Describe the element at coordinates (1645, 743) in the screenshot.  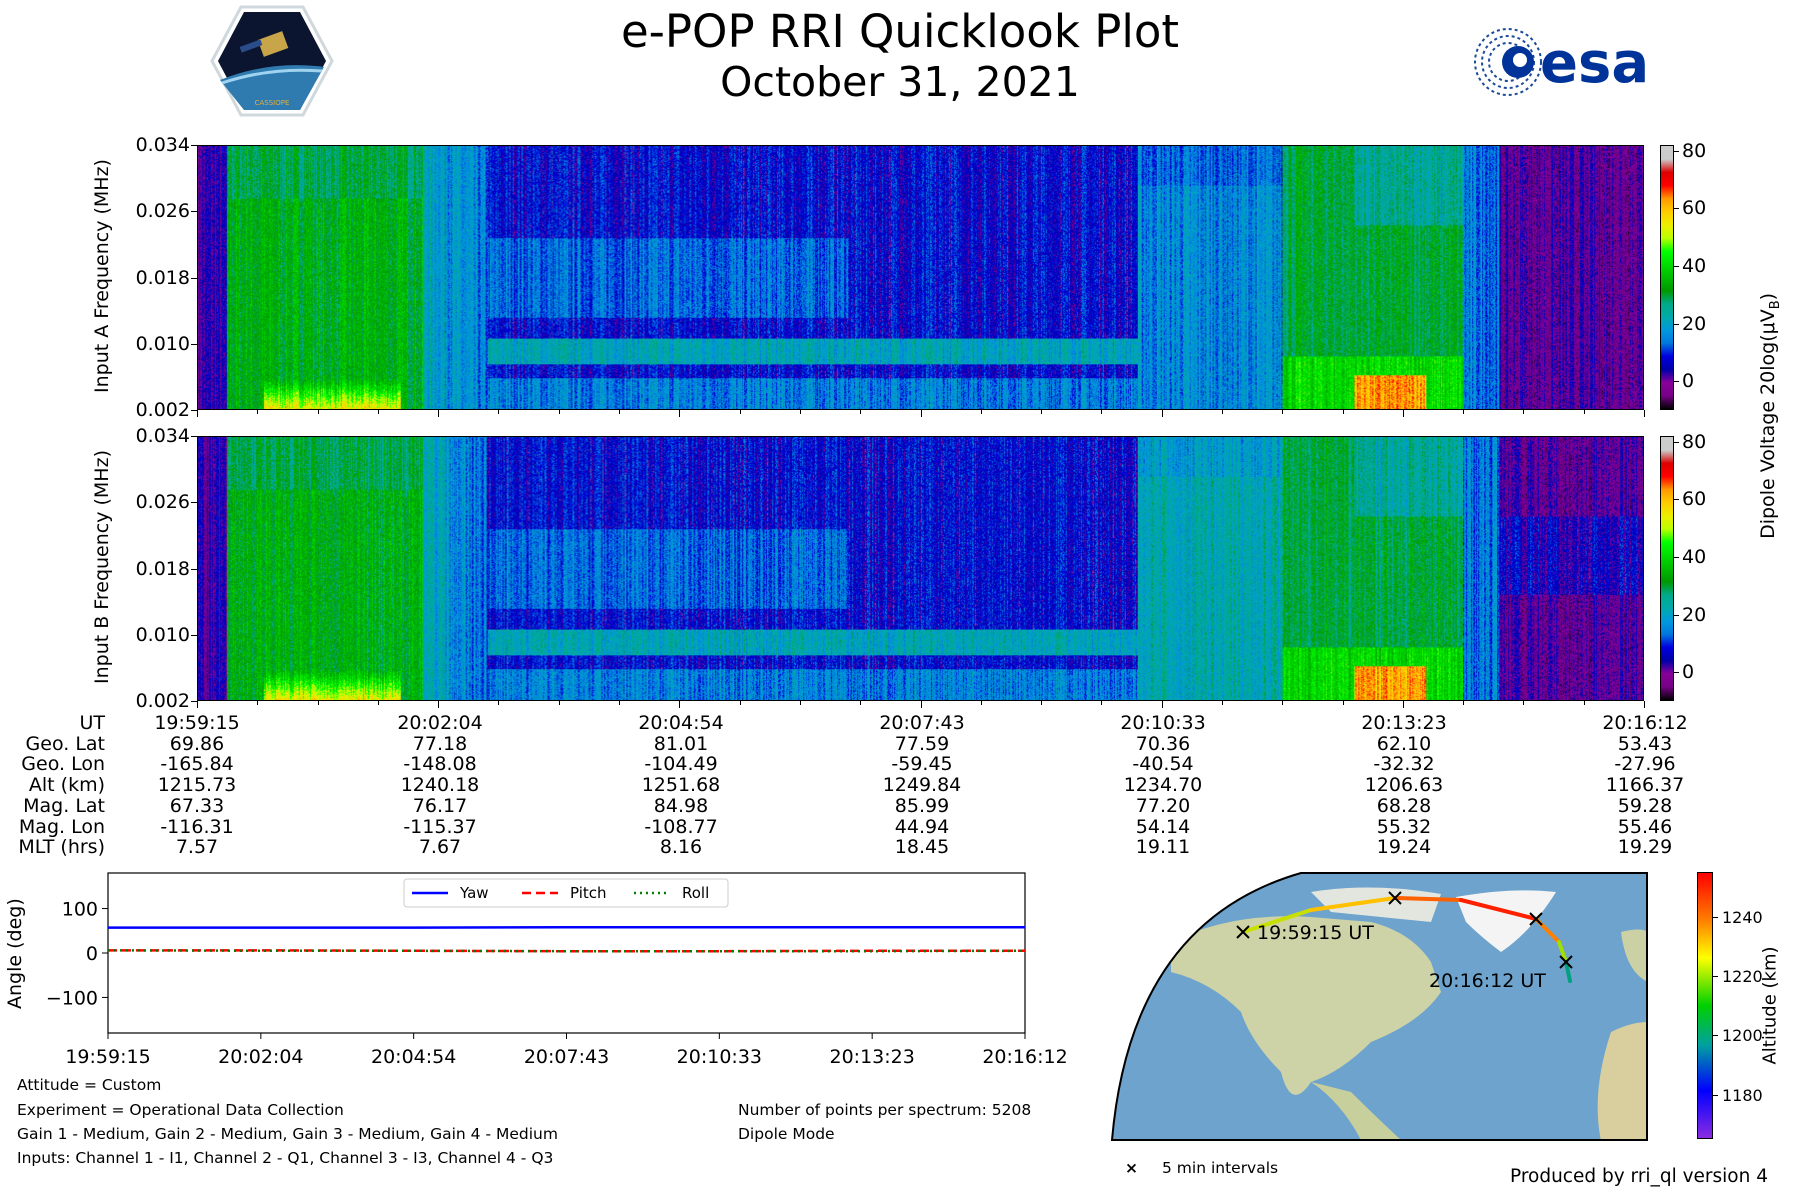
I see `table-cell: 53.43` at that location.